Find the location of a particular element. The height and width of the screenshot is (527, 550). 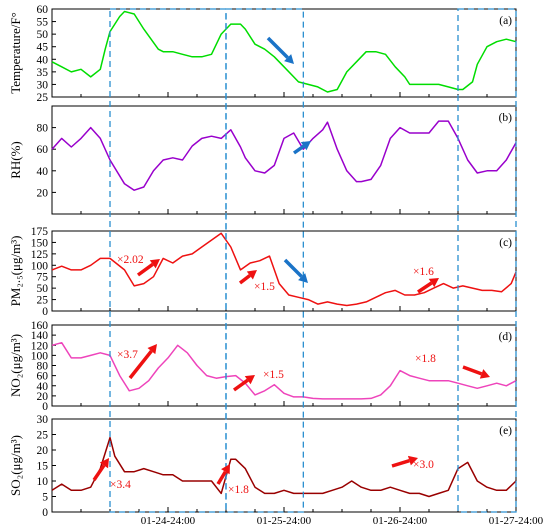

y-tick-label: 140 is located at coordinates (40, 336).